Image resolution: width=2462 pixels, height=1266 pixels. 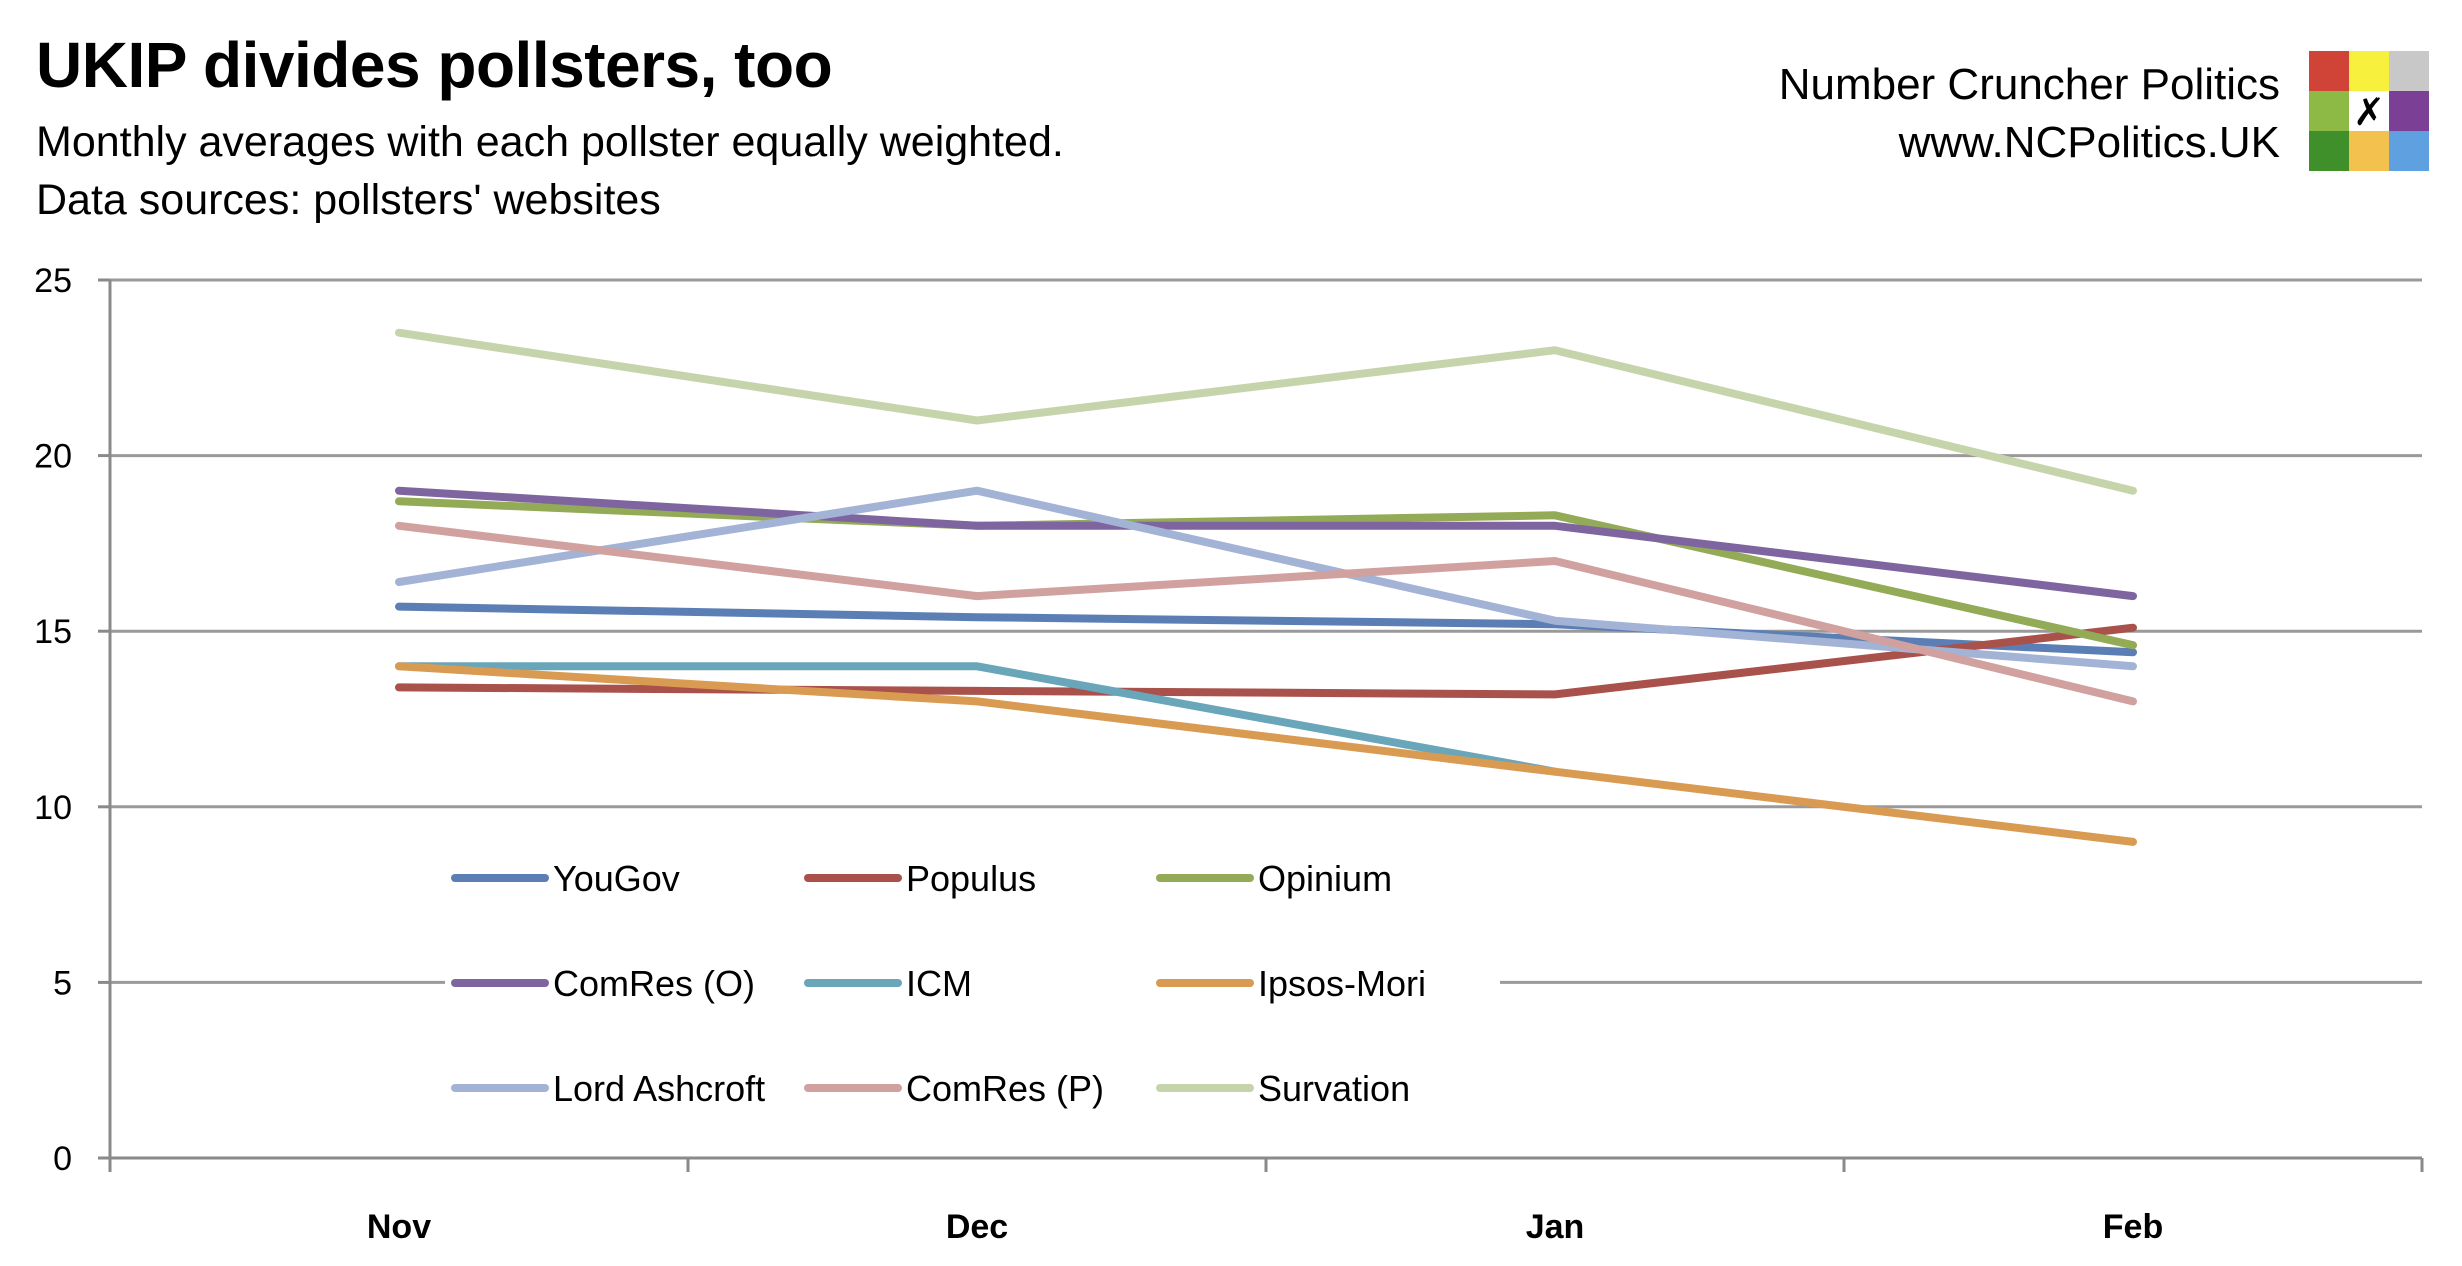 I want to click on chart-title: UKIP divides pollsters, too, so click(x=434, y=65).